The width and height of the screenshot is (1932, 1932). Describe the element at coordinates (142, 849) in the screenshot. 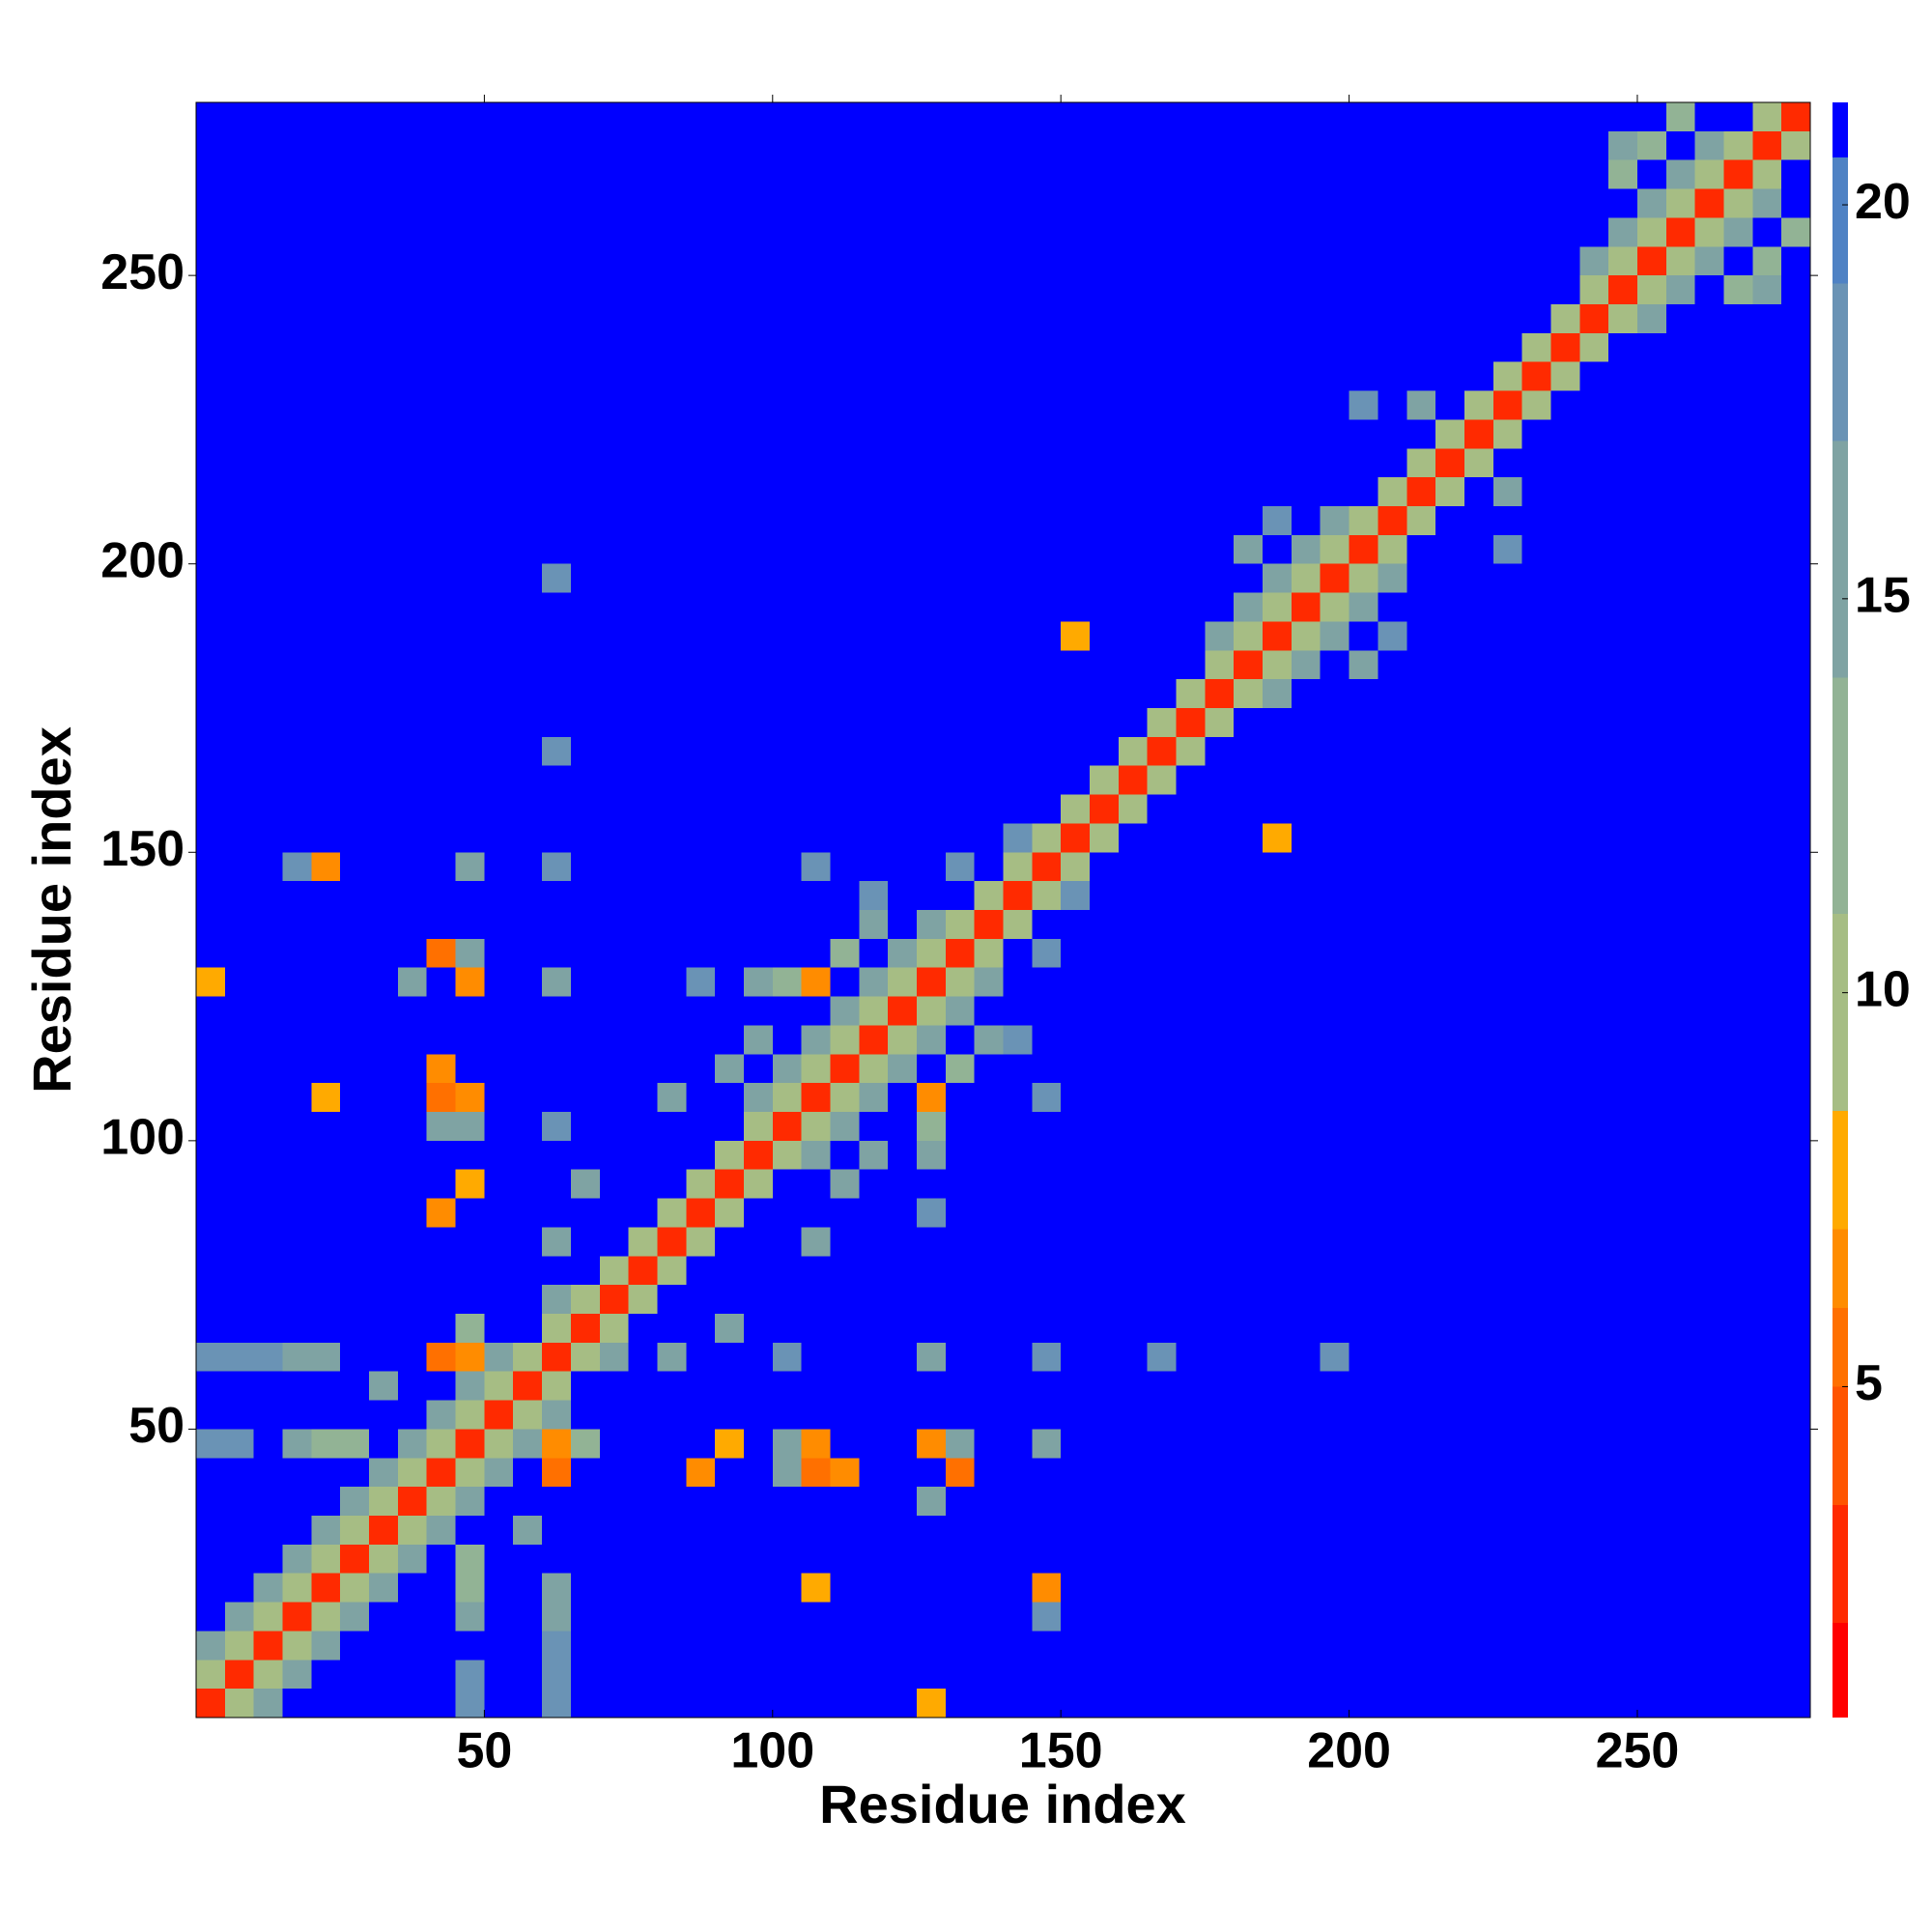

I see `y-tick-label: 150` at that location.